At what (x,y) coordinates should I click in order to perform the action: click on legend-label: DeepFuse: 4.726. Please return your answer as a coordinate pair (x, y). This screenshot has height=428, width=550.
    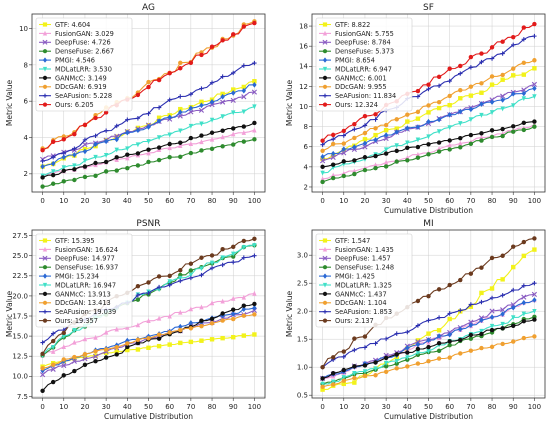
    Looking at the image, I should click on (83, 43).